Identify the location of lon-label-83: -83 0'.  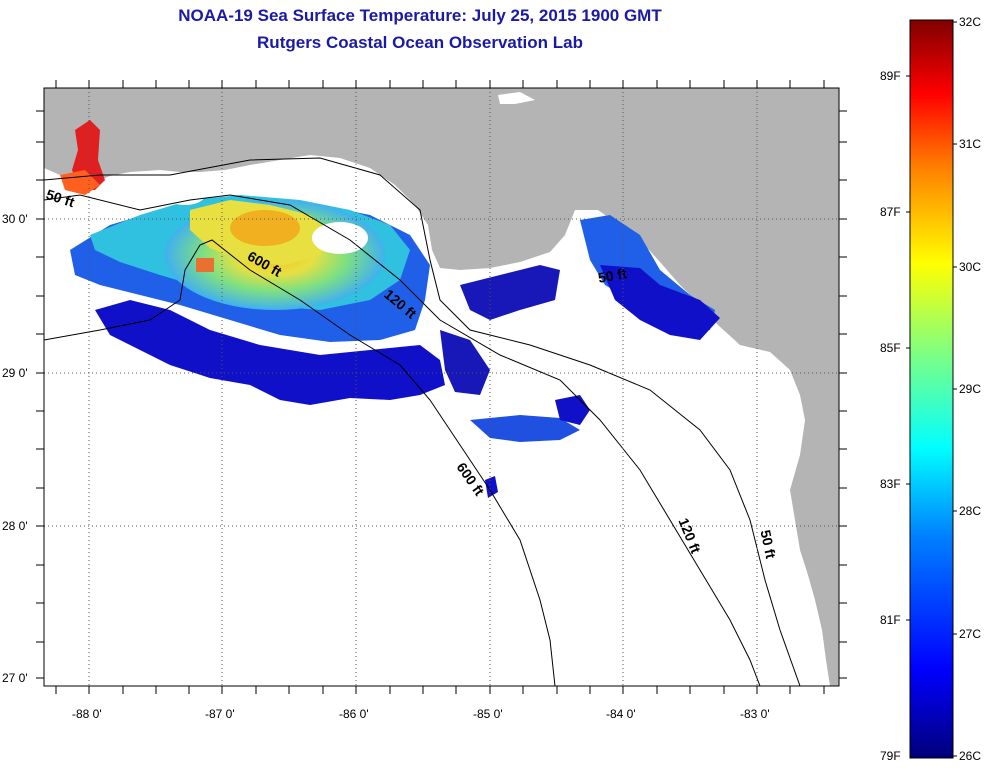
(755, 714).